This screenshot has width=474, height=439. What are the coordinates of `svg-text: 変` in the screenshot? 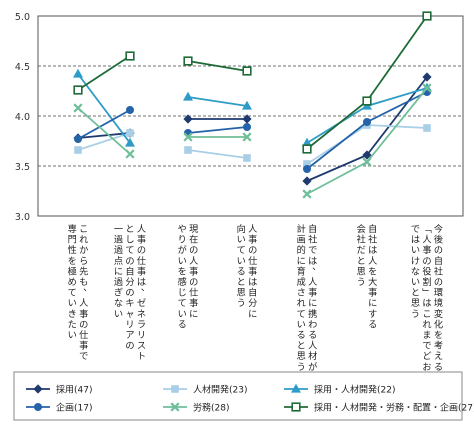 It's located at (438, 314).